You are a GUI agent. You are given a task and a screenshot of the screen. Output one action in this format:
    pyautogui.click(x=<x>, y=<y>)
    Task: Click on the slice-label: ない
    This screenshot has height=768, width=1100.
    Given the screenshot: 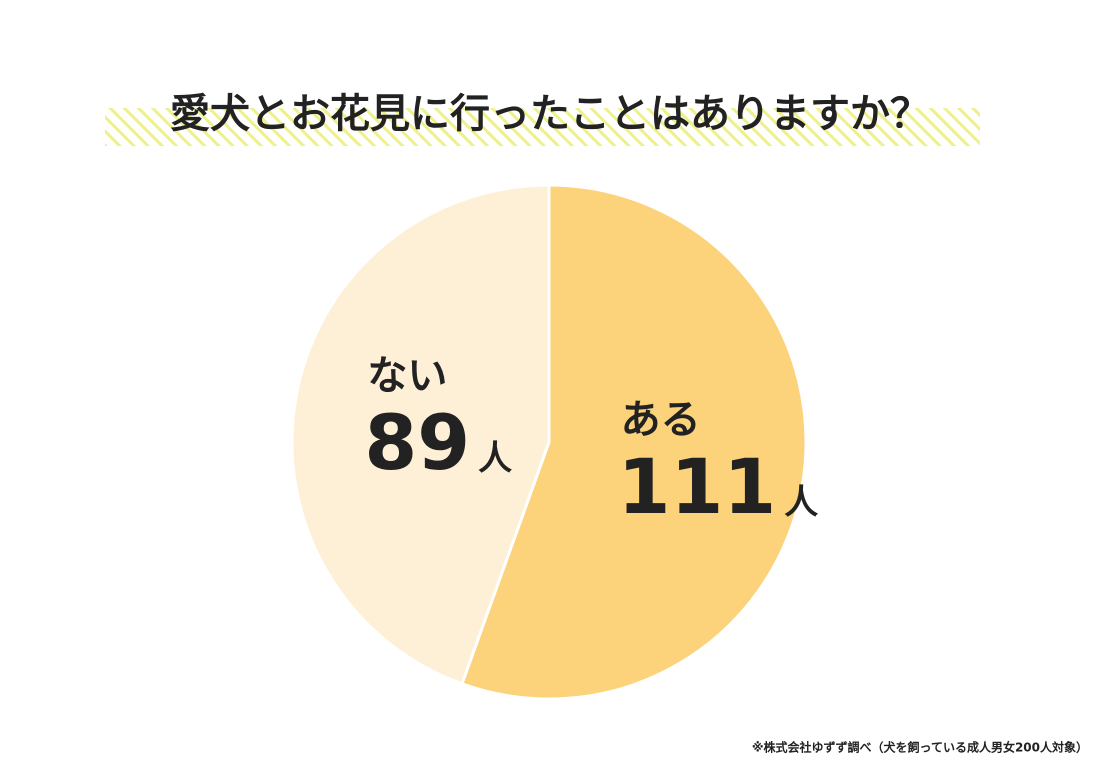 What is the action you would take?
    pyautogui.click(x=407, y=376)
    